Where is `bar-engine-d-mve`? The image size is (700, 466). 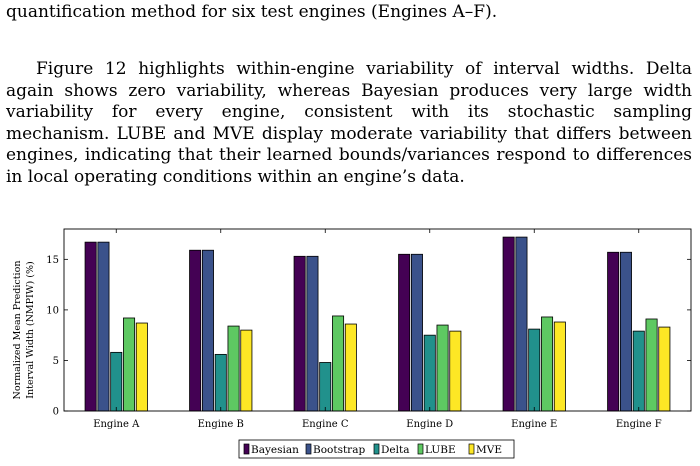 bar-engine-d-mve is located at coordinates (455, 371).